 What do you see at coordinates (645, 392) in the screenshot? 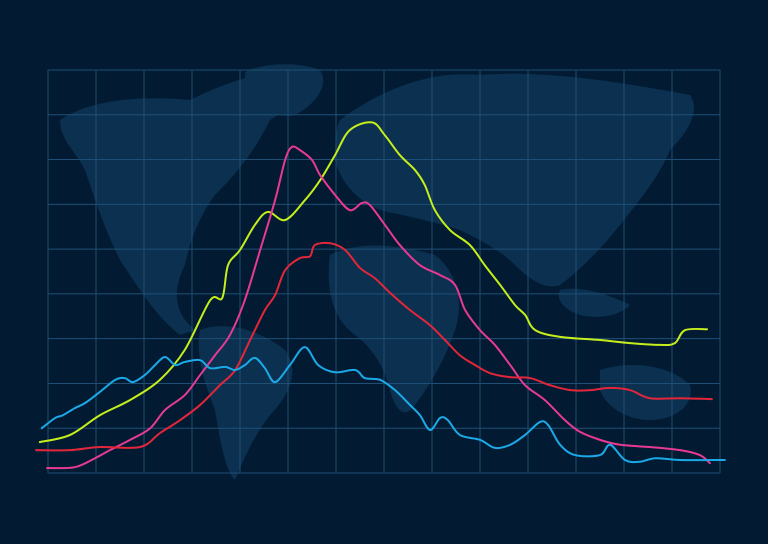
I see `map-australia` at bounding box center [645, 392].